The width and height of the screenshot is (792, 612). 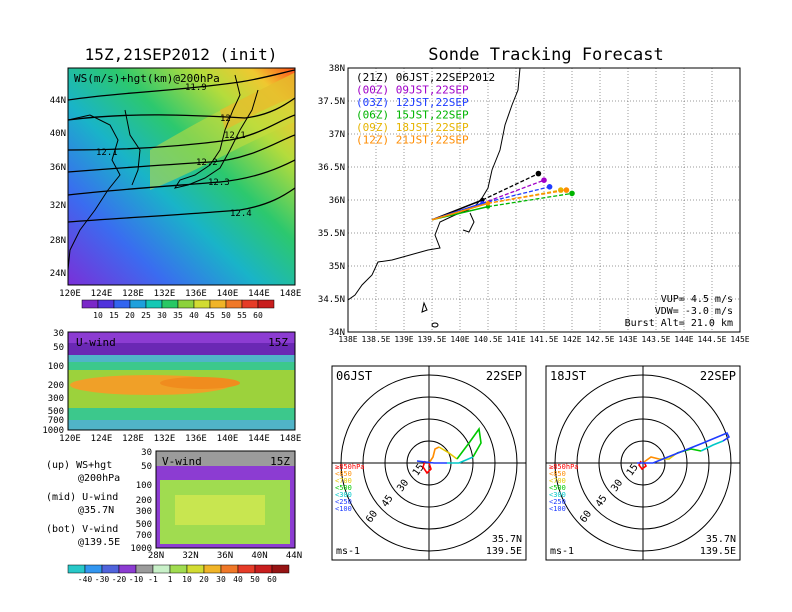 What do you see at coordinates (56, 386) in the screenshot?
I see `pressure-tick-label: 200` at bounding box center [56, 386].